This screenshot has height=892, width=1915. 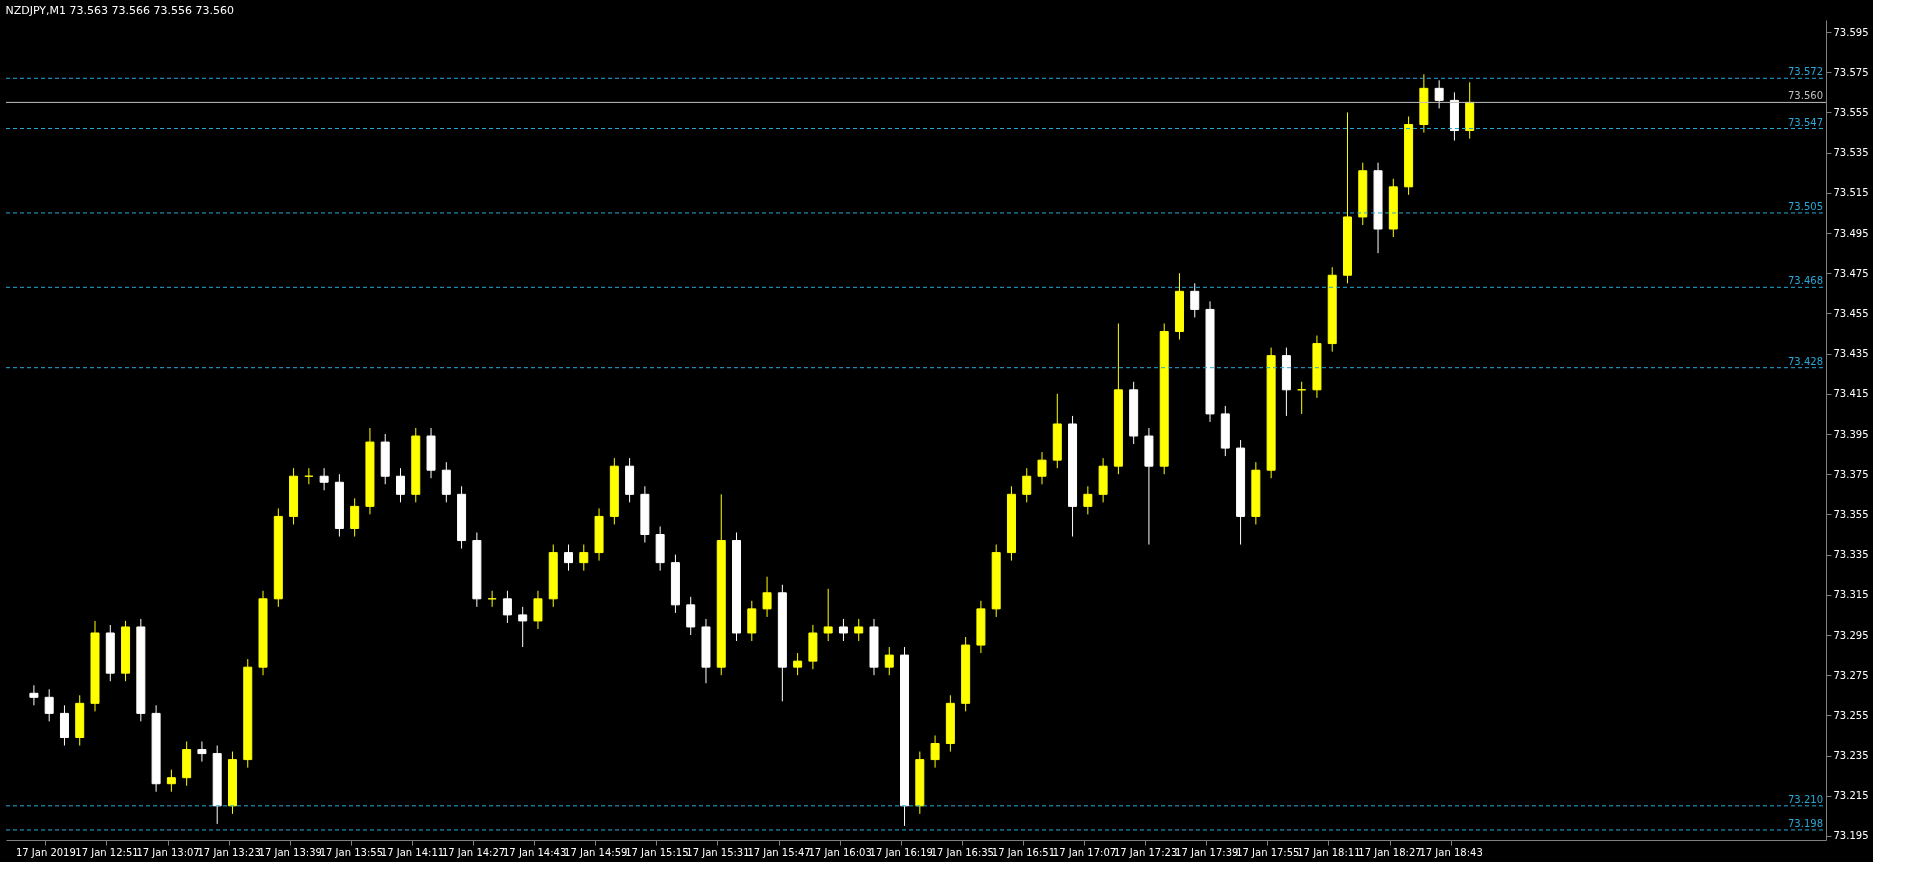 What do you see at coordinates (1851, 112) in the screenshot?
I see `y-tick-label: 73.555` at bounding box center [1851, 112].